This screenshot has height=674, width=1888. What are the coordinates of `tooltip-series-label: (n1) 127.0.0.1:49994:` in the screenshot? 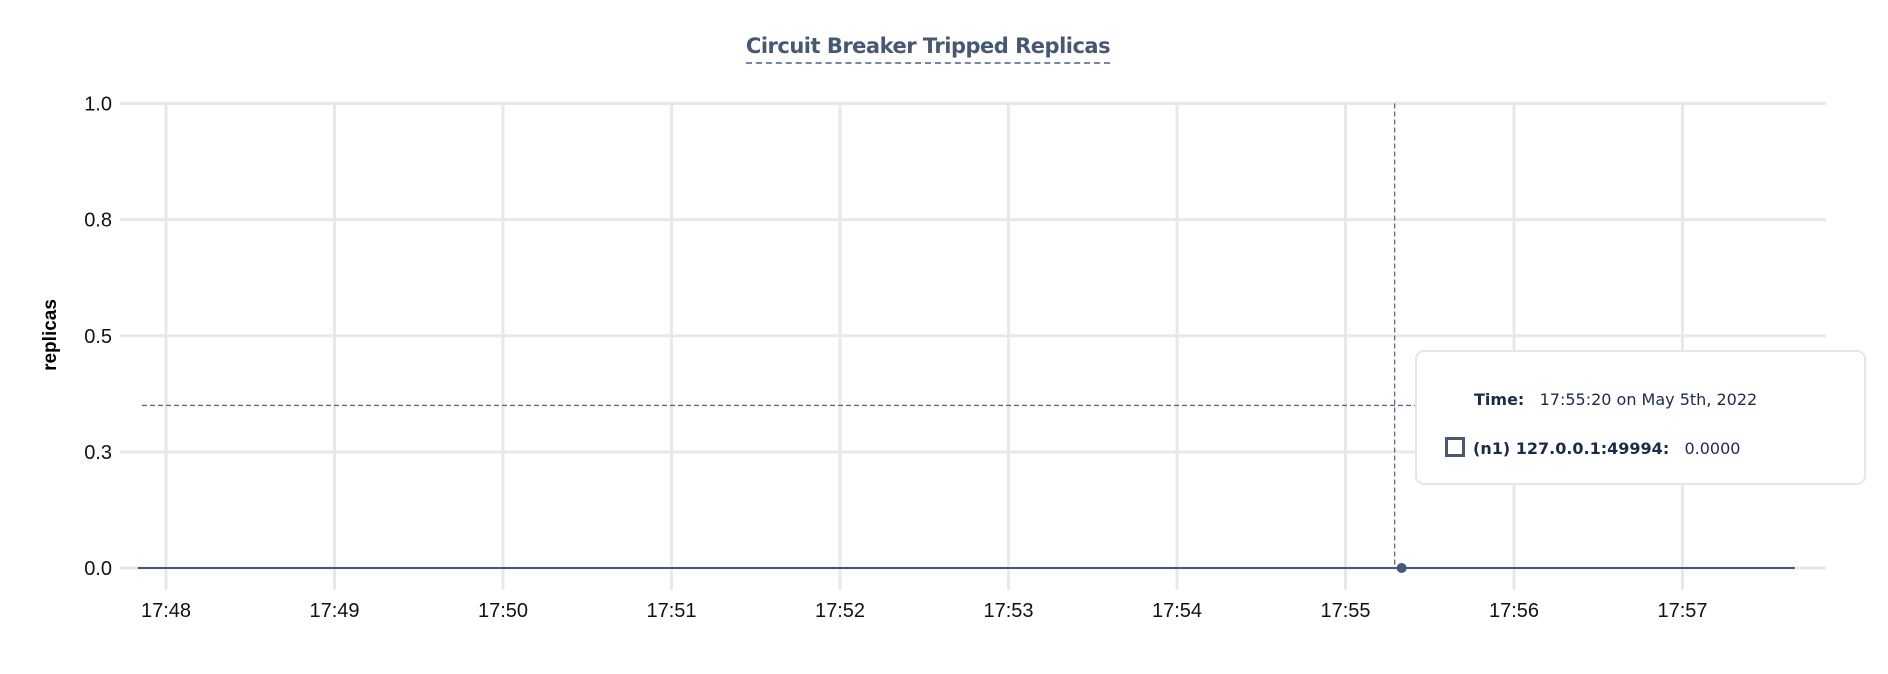 It's located at (1571, 448).